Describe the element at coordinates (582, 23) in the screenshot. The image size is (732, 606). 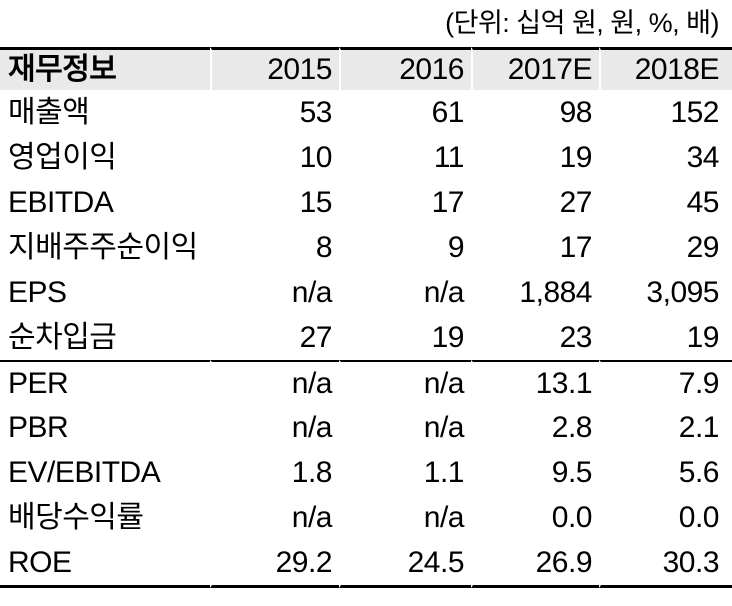
I see `unit-label: (단위: 십억 원, 원, %, 배)` at that location.